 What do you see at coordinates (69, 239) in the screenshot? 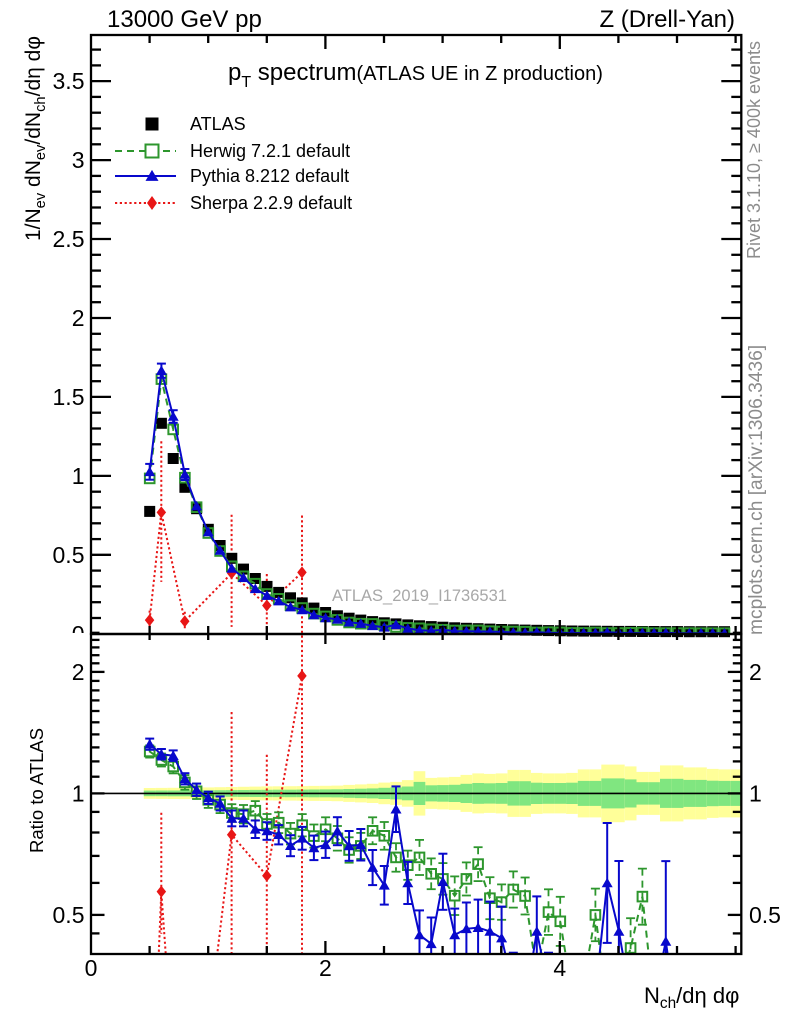
I see `svg-text: 2.5` at bounding box center [69, 239].